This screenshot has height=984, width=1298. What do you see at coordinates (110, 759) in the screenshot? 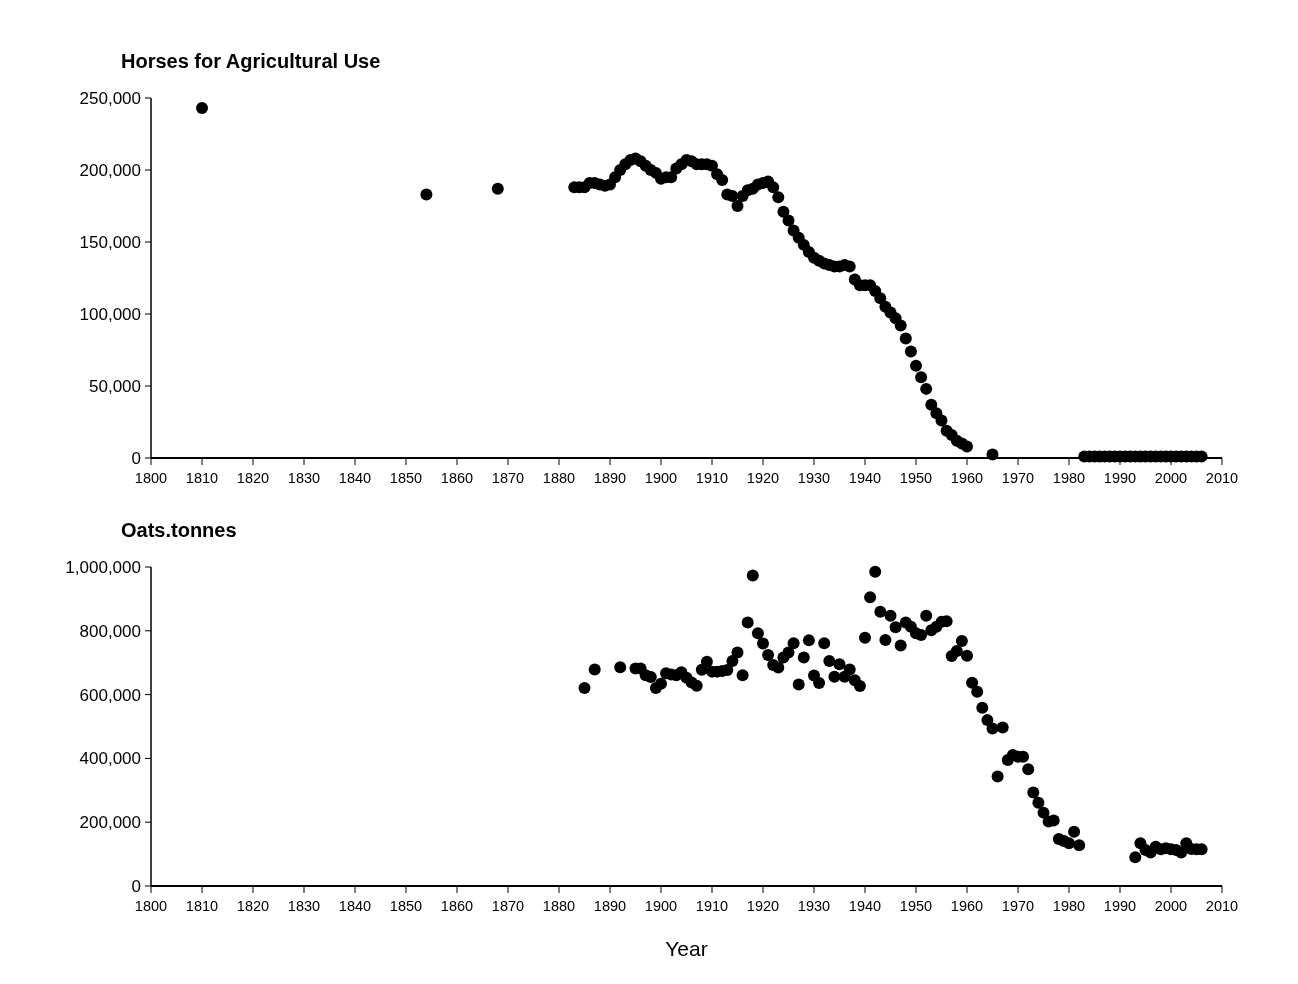
I see `y-tick-label: 400,000` at bounding box center [110, 759].